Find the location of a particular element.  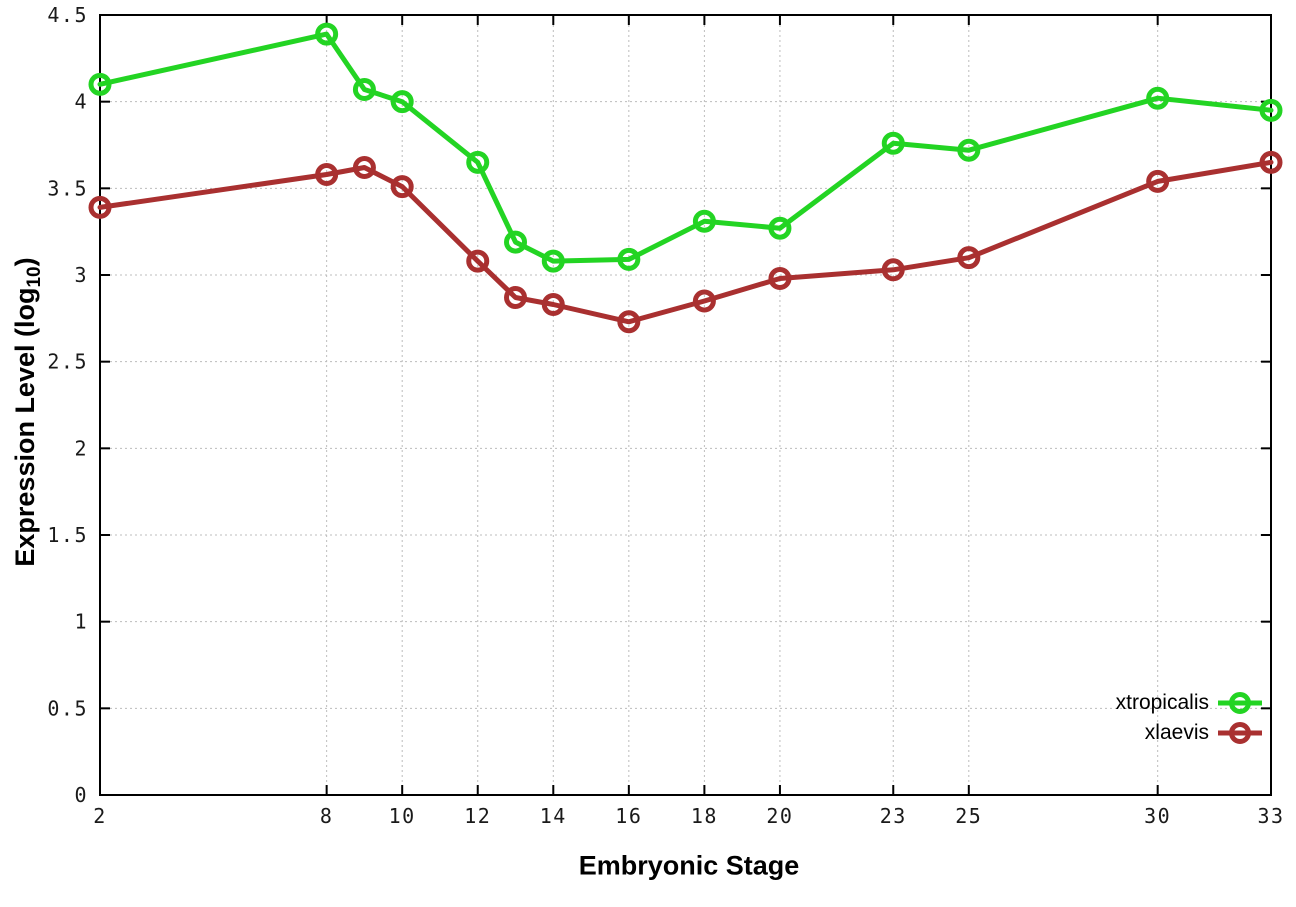

x-tick-label: 2 is located at coordinates (100, 816).